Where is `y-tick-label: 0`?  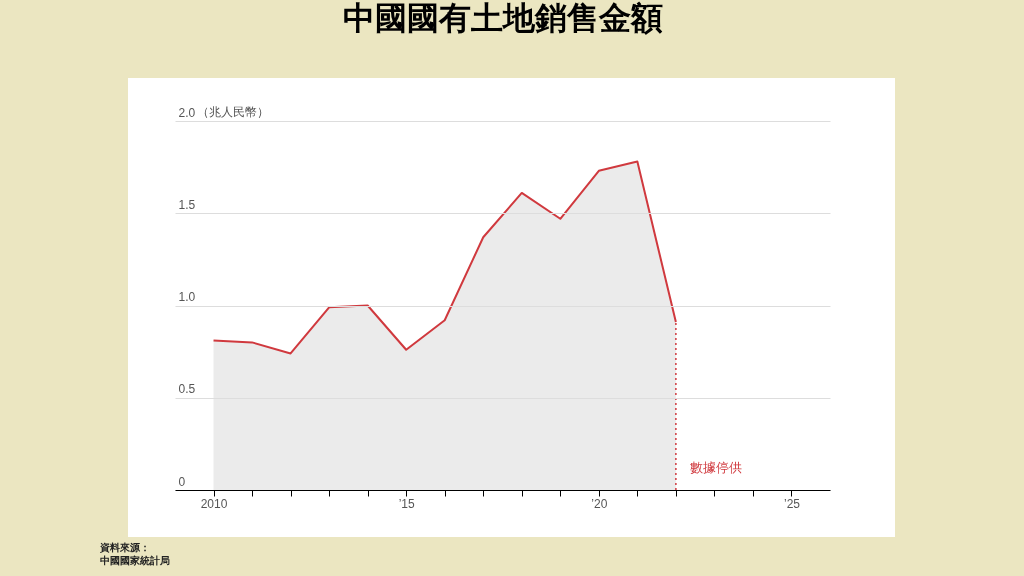 y-tick-label: 0 is located at coordinates (182, 481).